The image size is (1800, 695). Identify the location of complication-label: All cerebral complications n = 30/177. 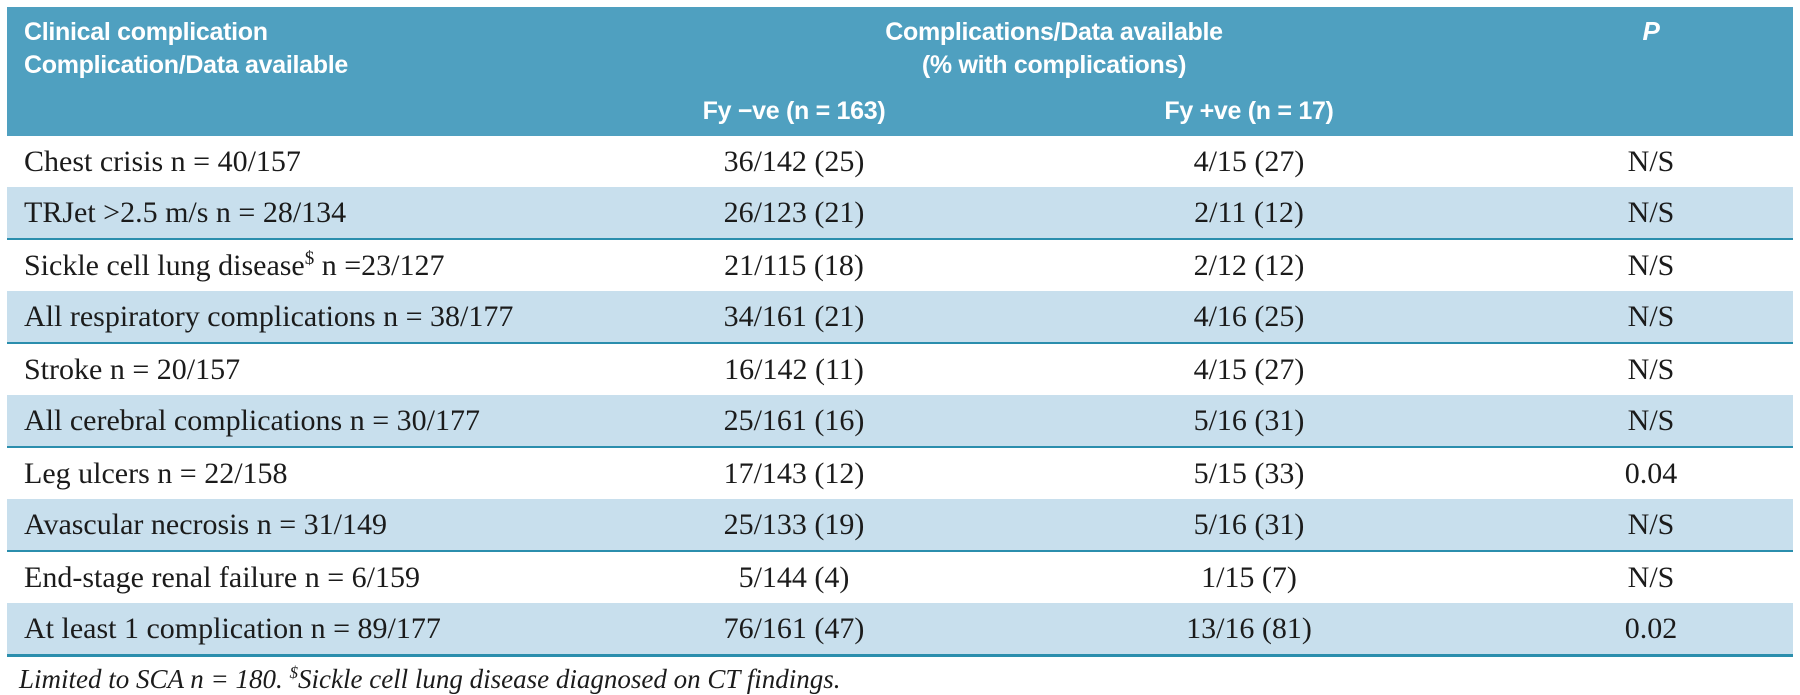
(303, 421).